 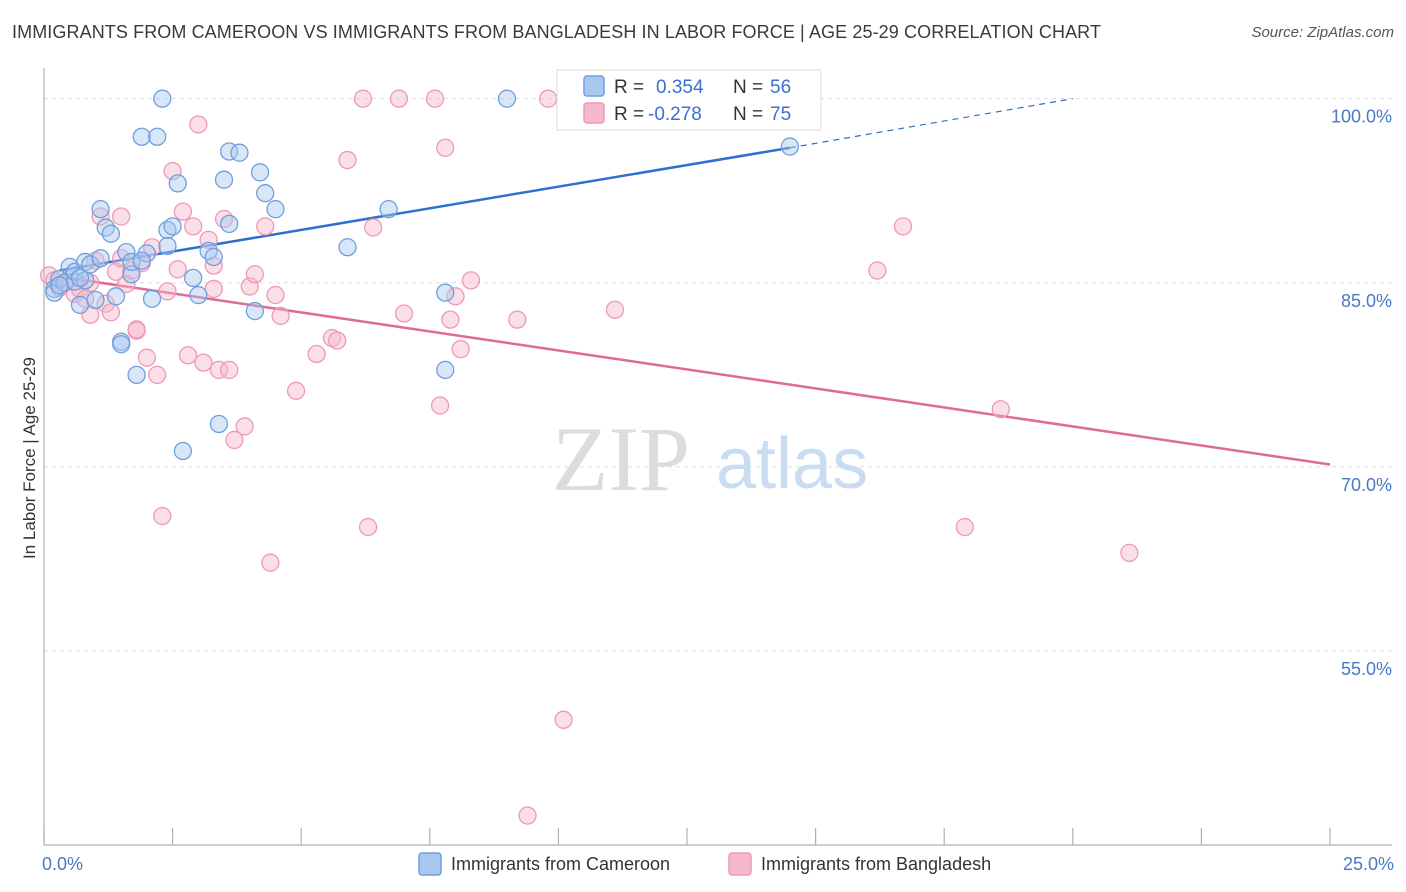 I want to click on y-tick-label: 100.0%, so click(x=1361, y=117).